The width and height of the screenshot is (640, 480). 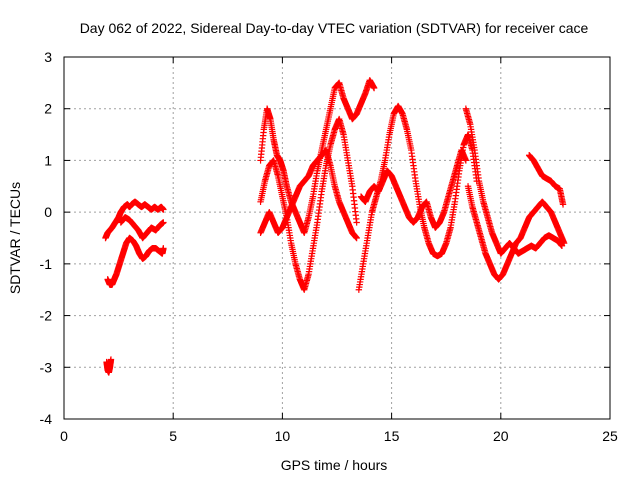 What do you see at coordinates (173, 436) in the screenshot?
I see `x-tick-label: 5` at bounding box center [173, 436].